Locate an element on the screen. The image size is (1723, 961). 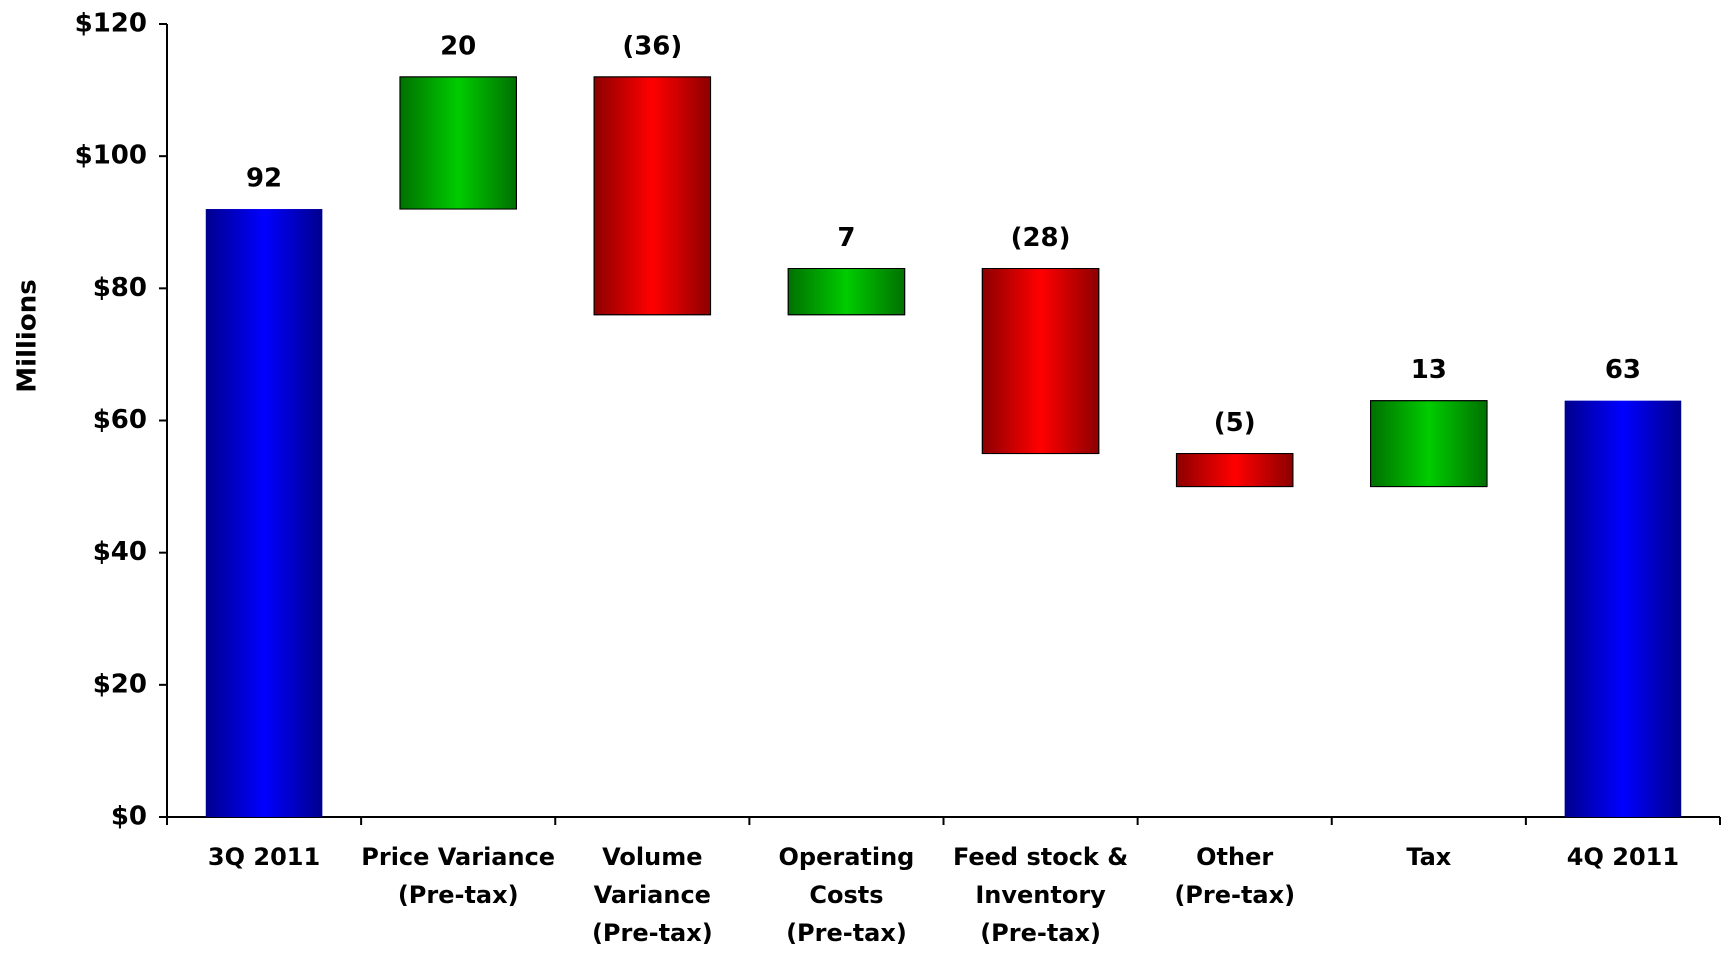
y-tick-label: $20 is located at coordinates (120, 684).